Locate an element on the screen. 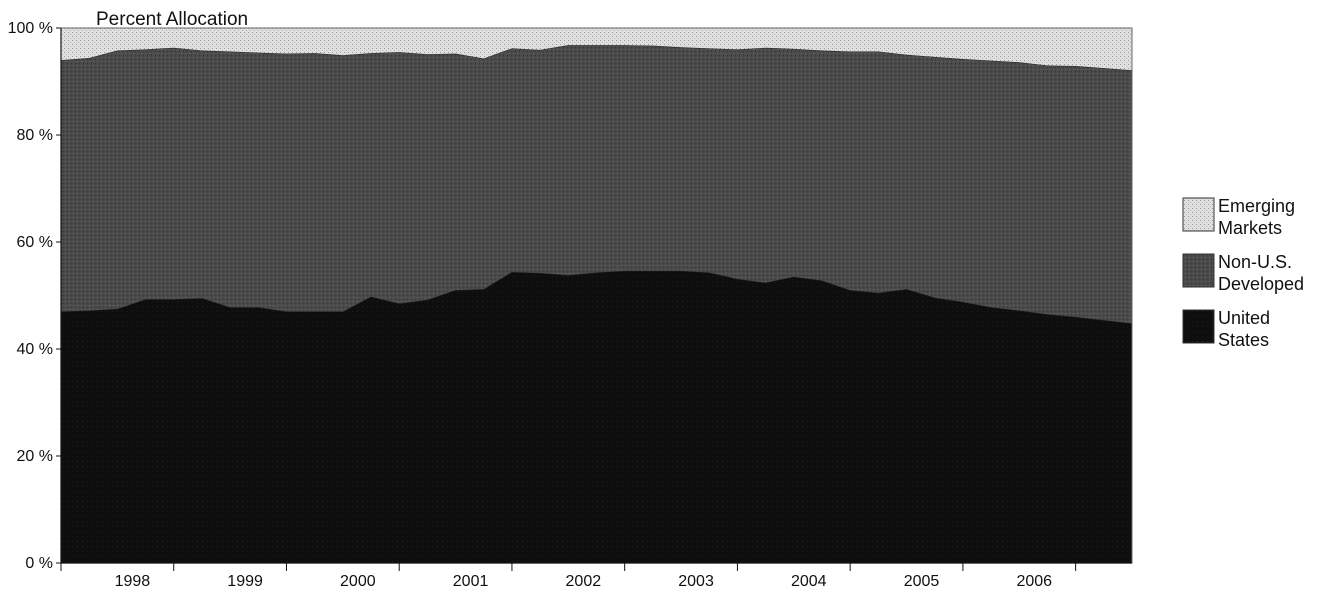 The height and width of the screenshot is (594, 1324). y-tick-label: 100 % is located at coordinates (30, 28).